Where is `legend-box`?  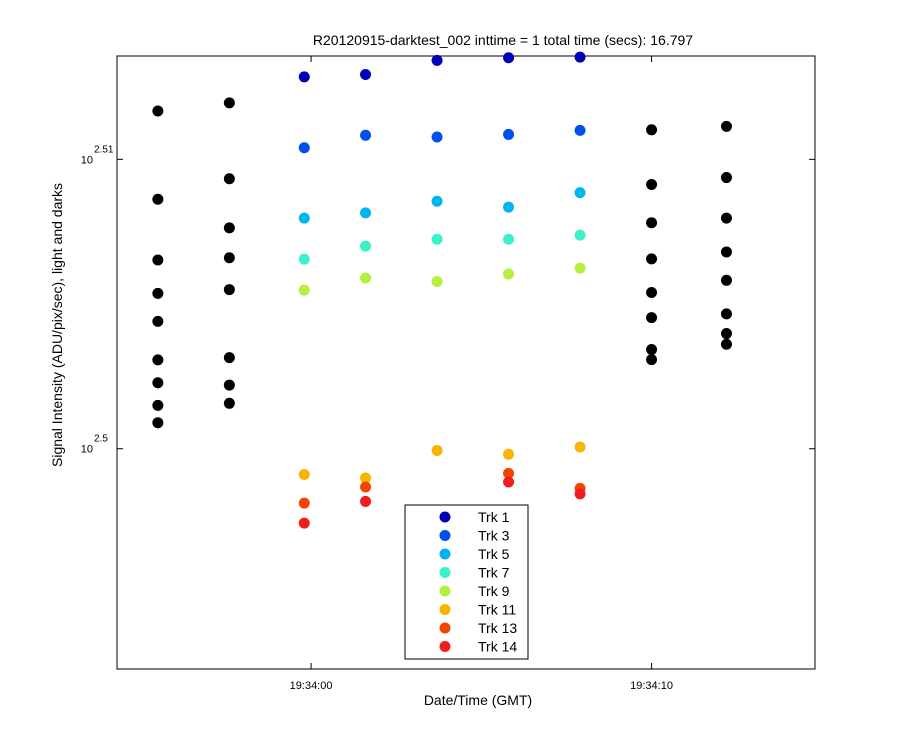
legend-box is located at coordinates (466, 582).